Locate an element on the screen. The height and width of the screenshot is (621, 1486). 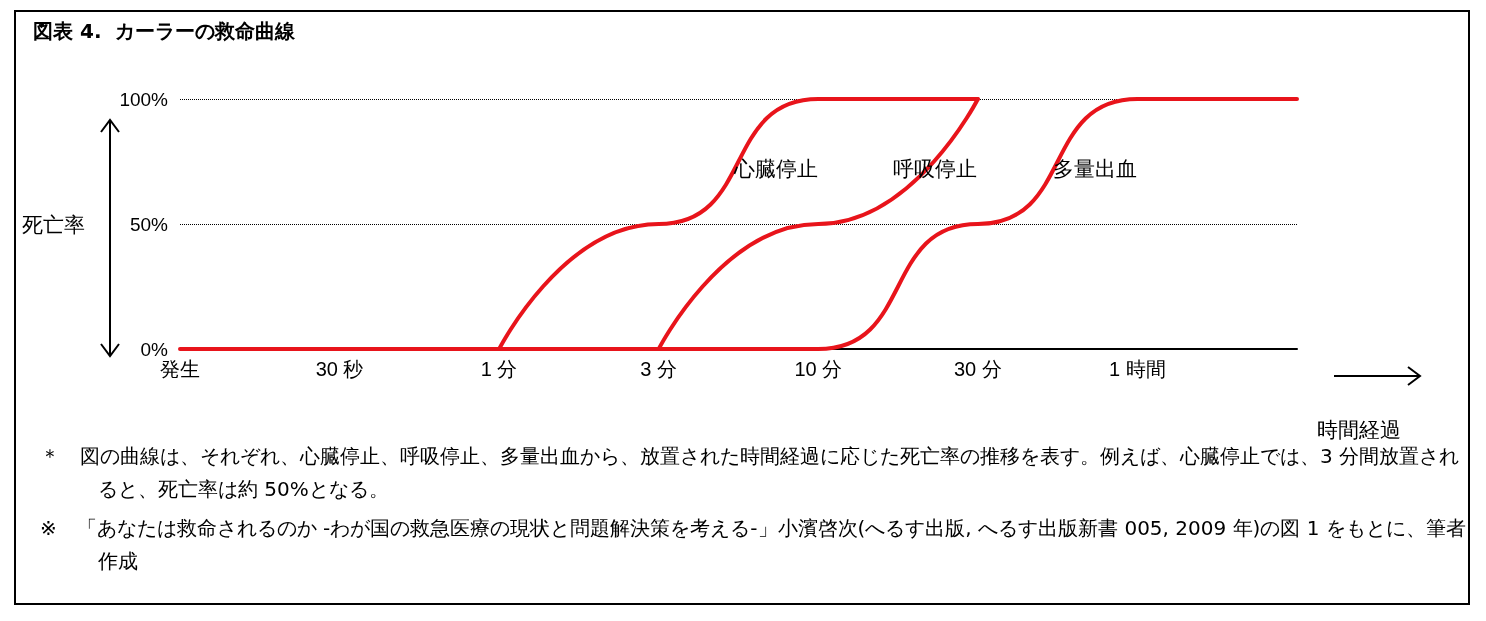
text: ＊ 図の曲線は、それぞれ、心臓停止、呼吸停止、多量出血から、放置された時間経過に応じた死亡率の推移を表す。例えば、心臓停止では、3 分間放置されると、死亡率は約 50%となる。 is located at coordinates (750, 473).